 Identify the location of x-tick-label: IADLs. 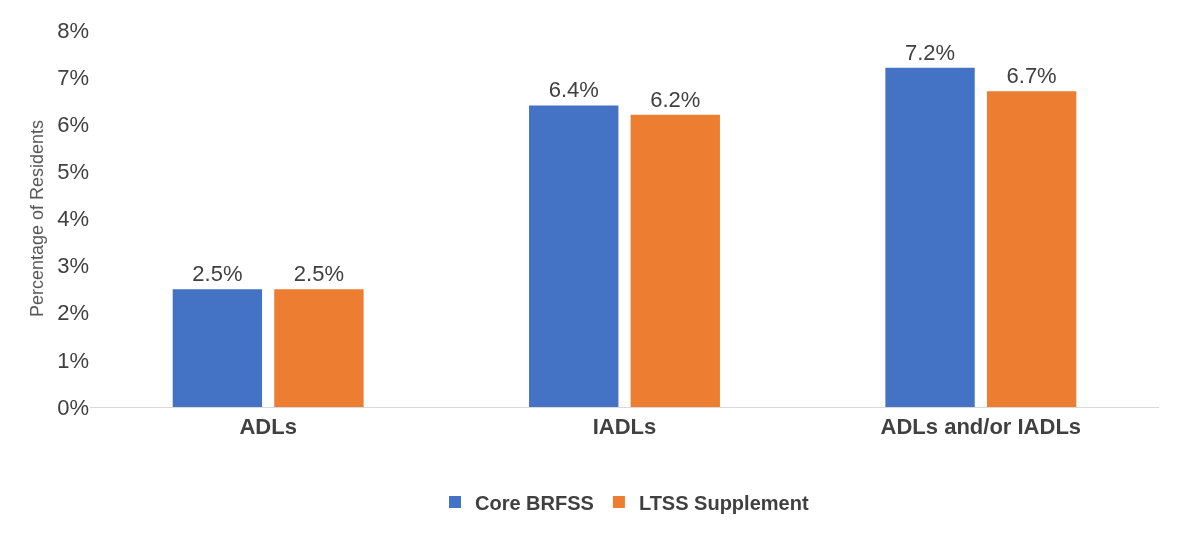
(624, 427).